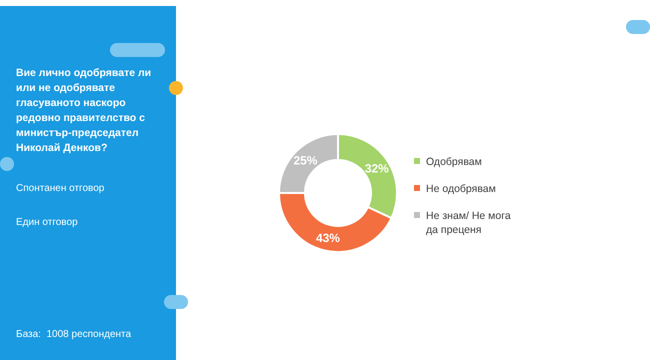 The width and height of the screenshot is (650, 360). What do you see at coordinates (84, 111) in the screenshot?
I see `text: Вие лично одобрявате ли или не одобрявате гласуваното наскоро редовно правителство с министър-председател Николай Денков?` at bounding box center [84, 111].